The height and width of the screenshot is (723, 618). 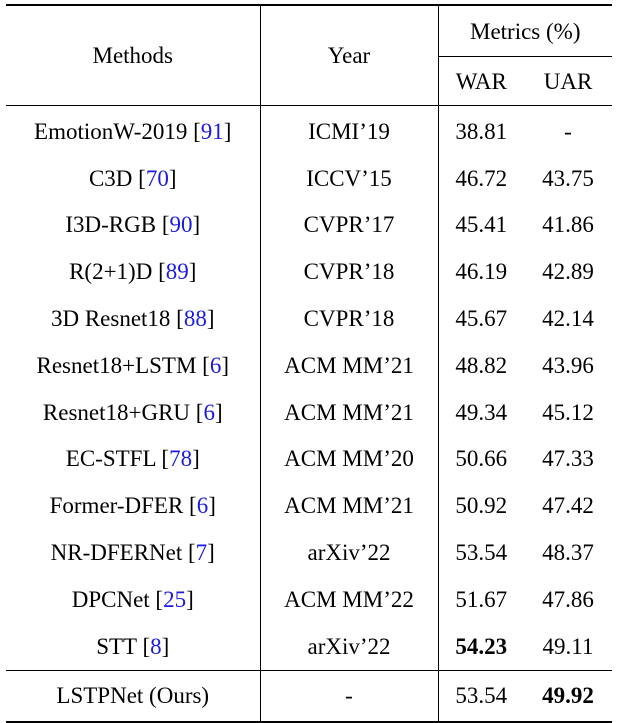 I want to click on header-metrics: Metrics (%), so click(x=524, y=30).